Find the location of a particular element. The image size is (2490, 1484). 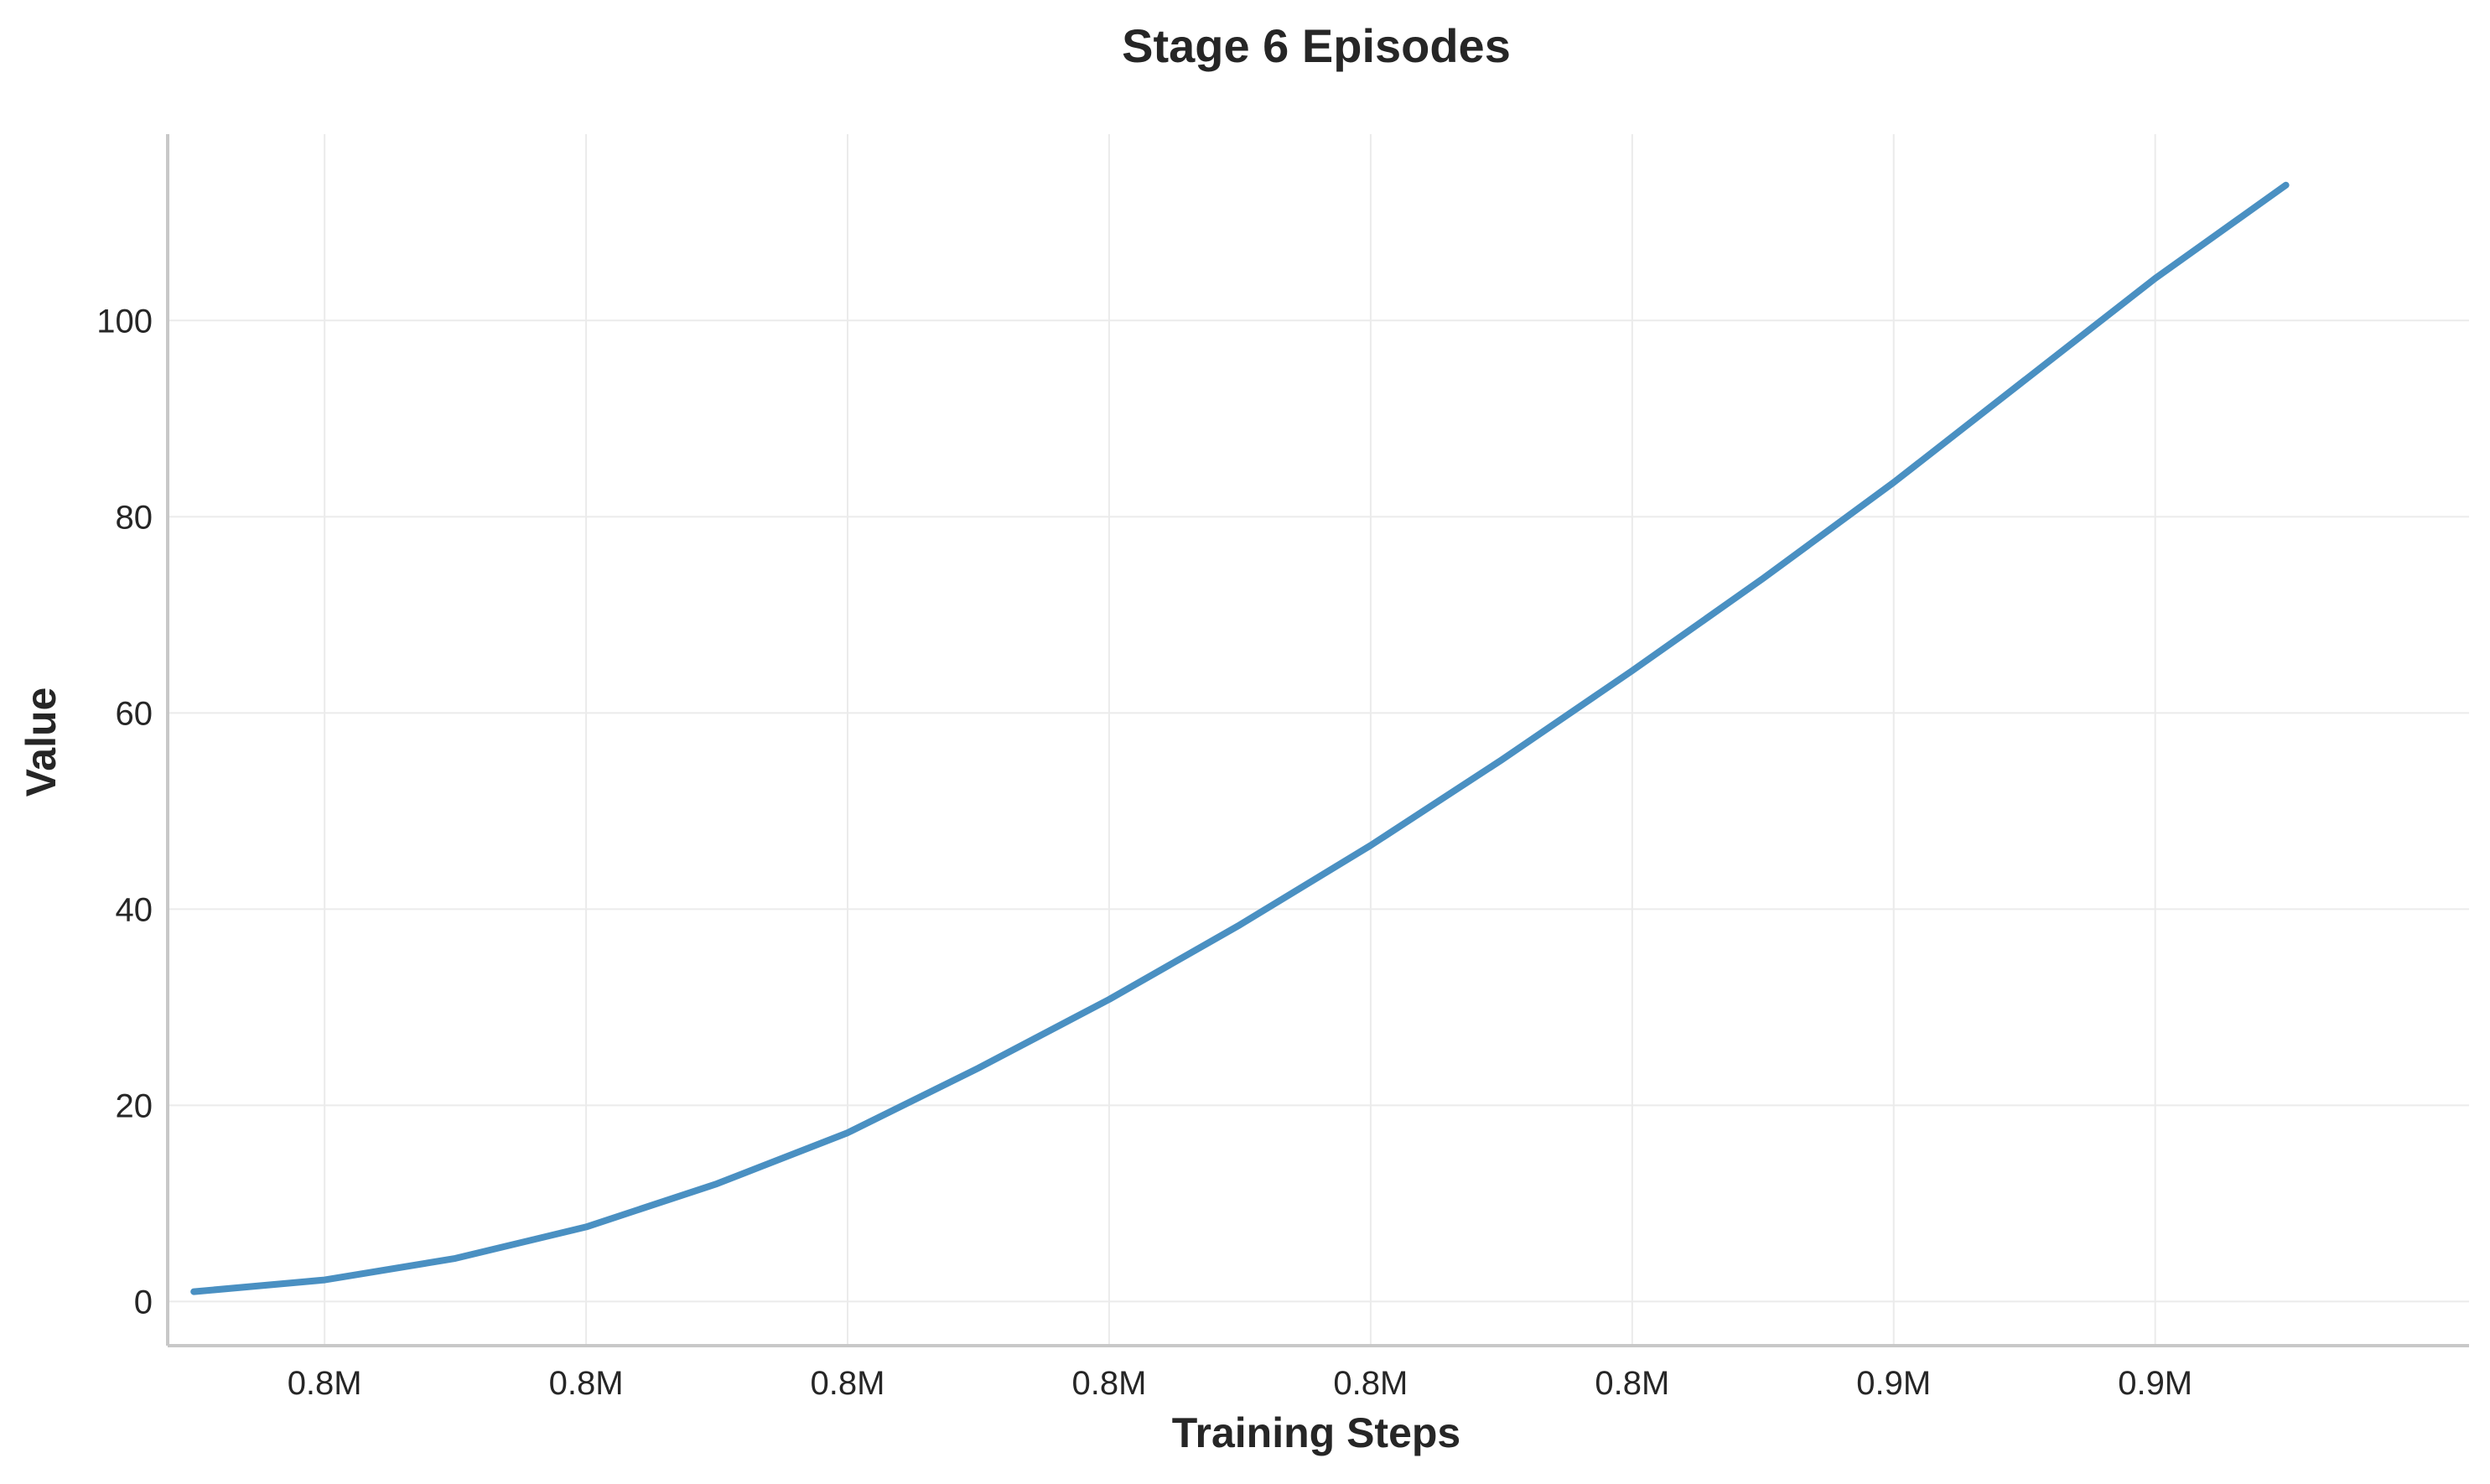

x-axis-ticks: 0.8M 0.8M 0.8M 0.8M 0.8M 0.8M 0.9M 0.9M is located at coordinates (1240, 1383).